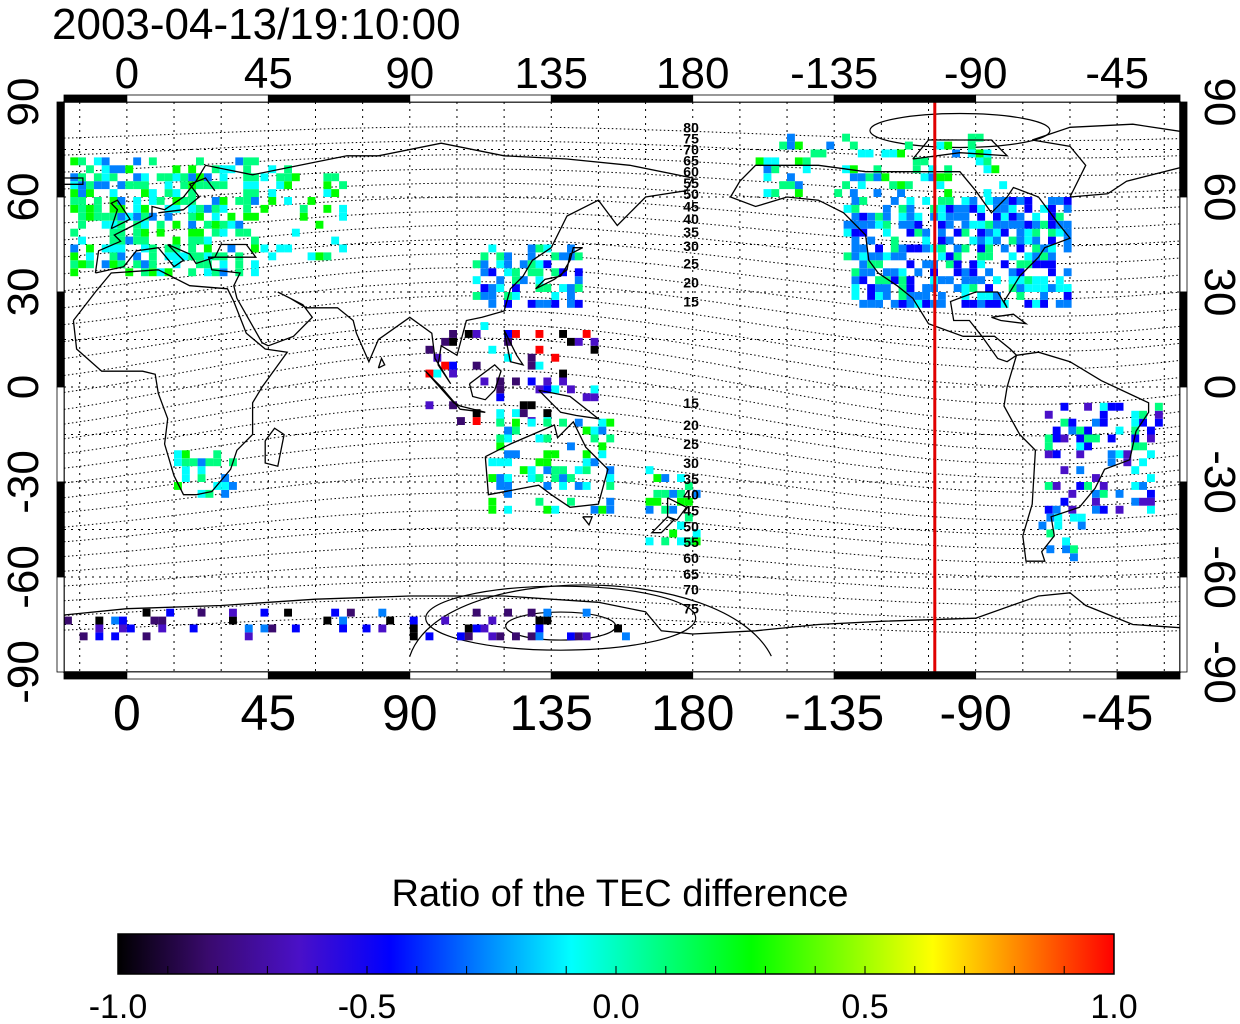 The width and height of the screenshot is (1240, 1024). What do you see at coordinates (691, 590) in the screenshot?
I see `contour-label: 70` at bounding box center [691, 590].